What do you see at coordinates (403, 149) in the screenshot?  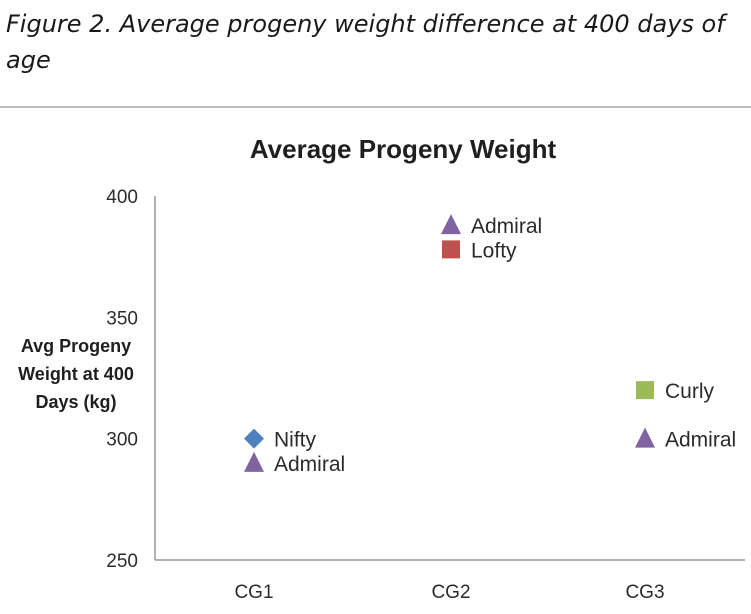 I see `chart-title: Average Progeny Weight` at bounding box center [403, 149].